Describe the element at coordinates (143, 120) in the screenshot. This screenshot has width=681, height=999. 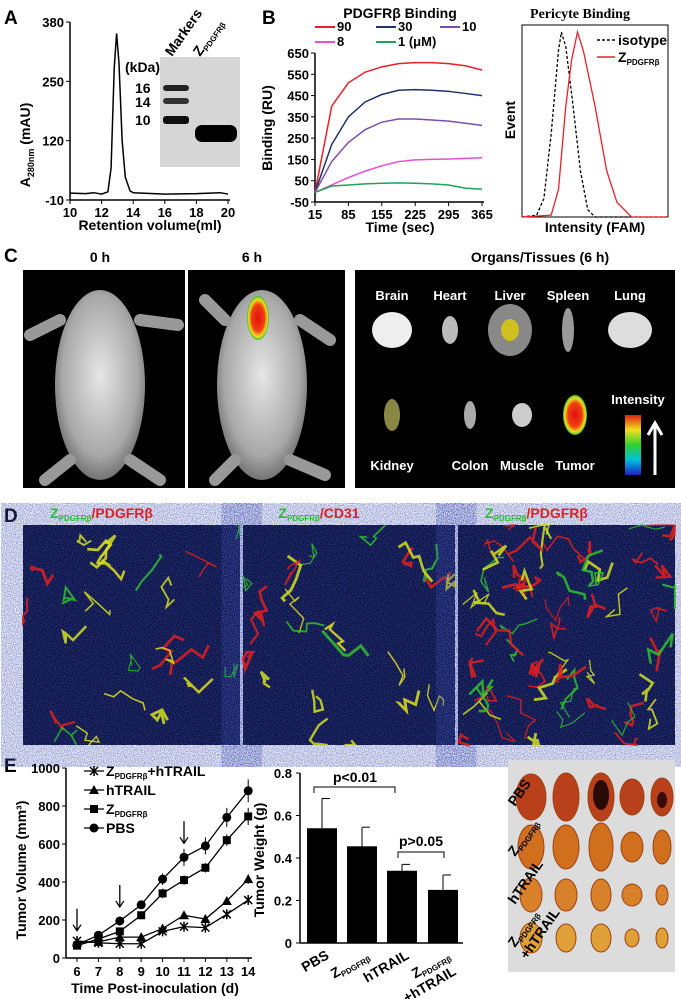
I see `gel-marker-10: 10` at that location.